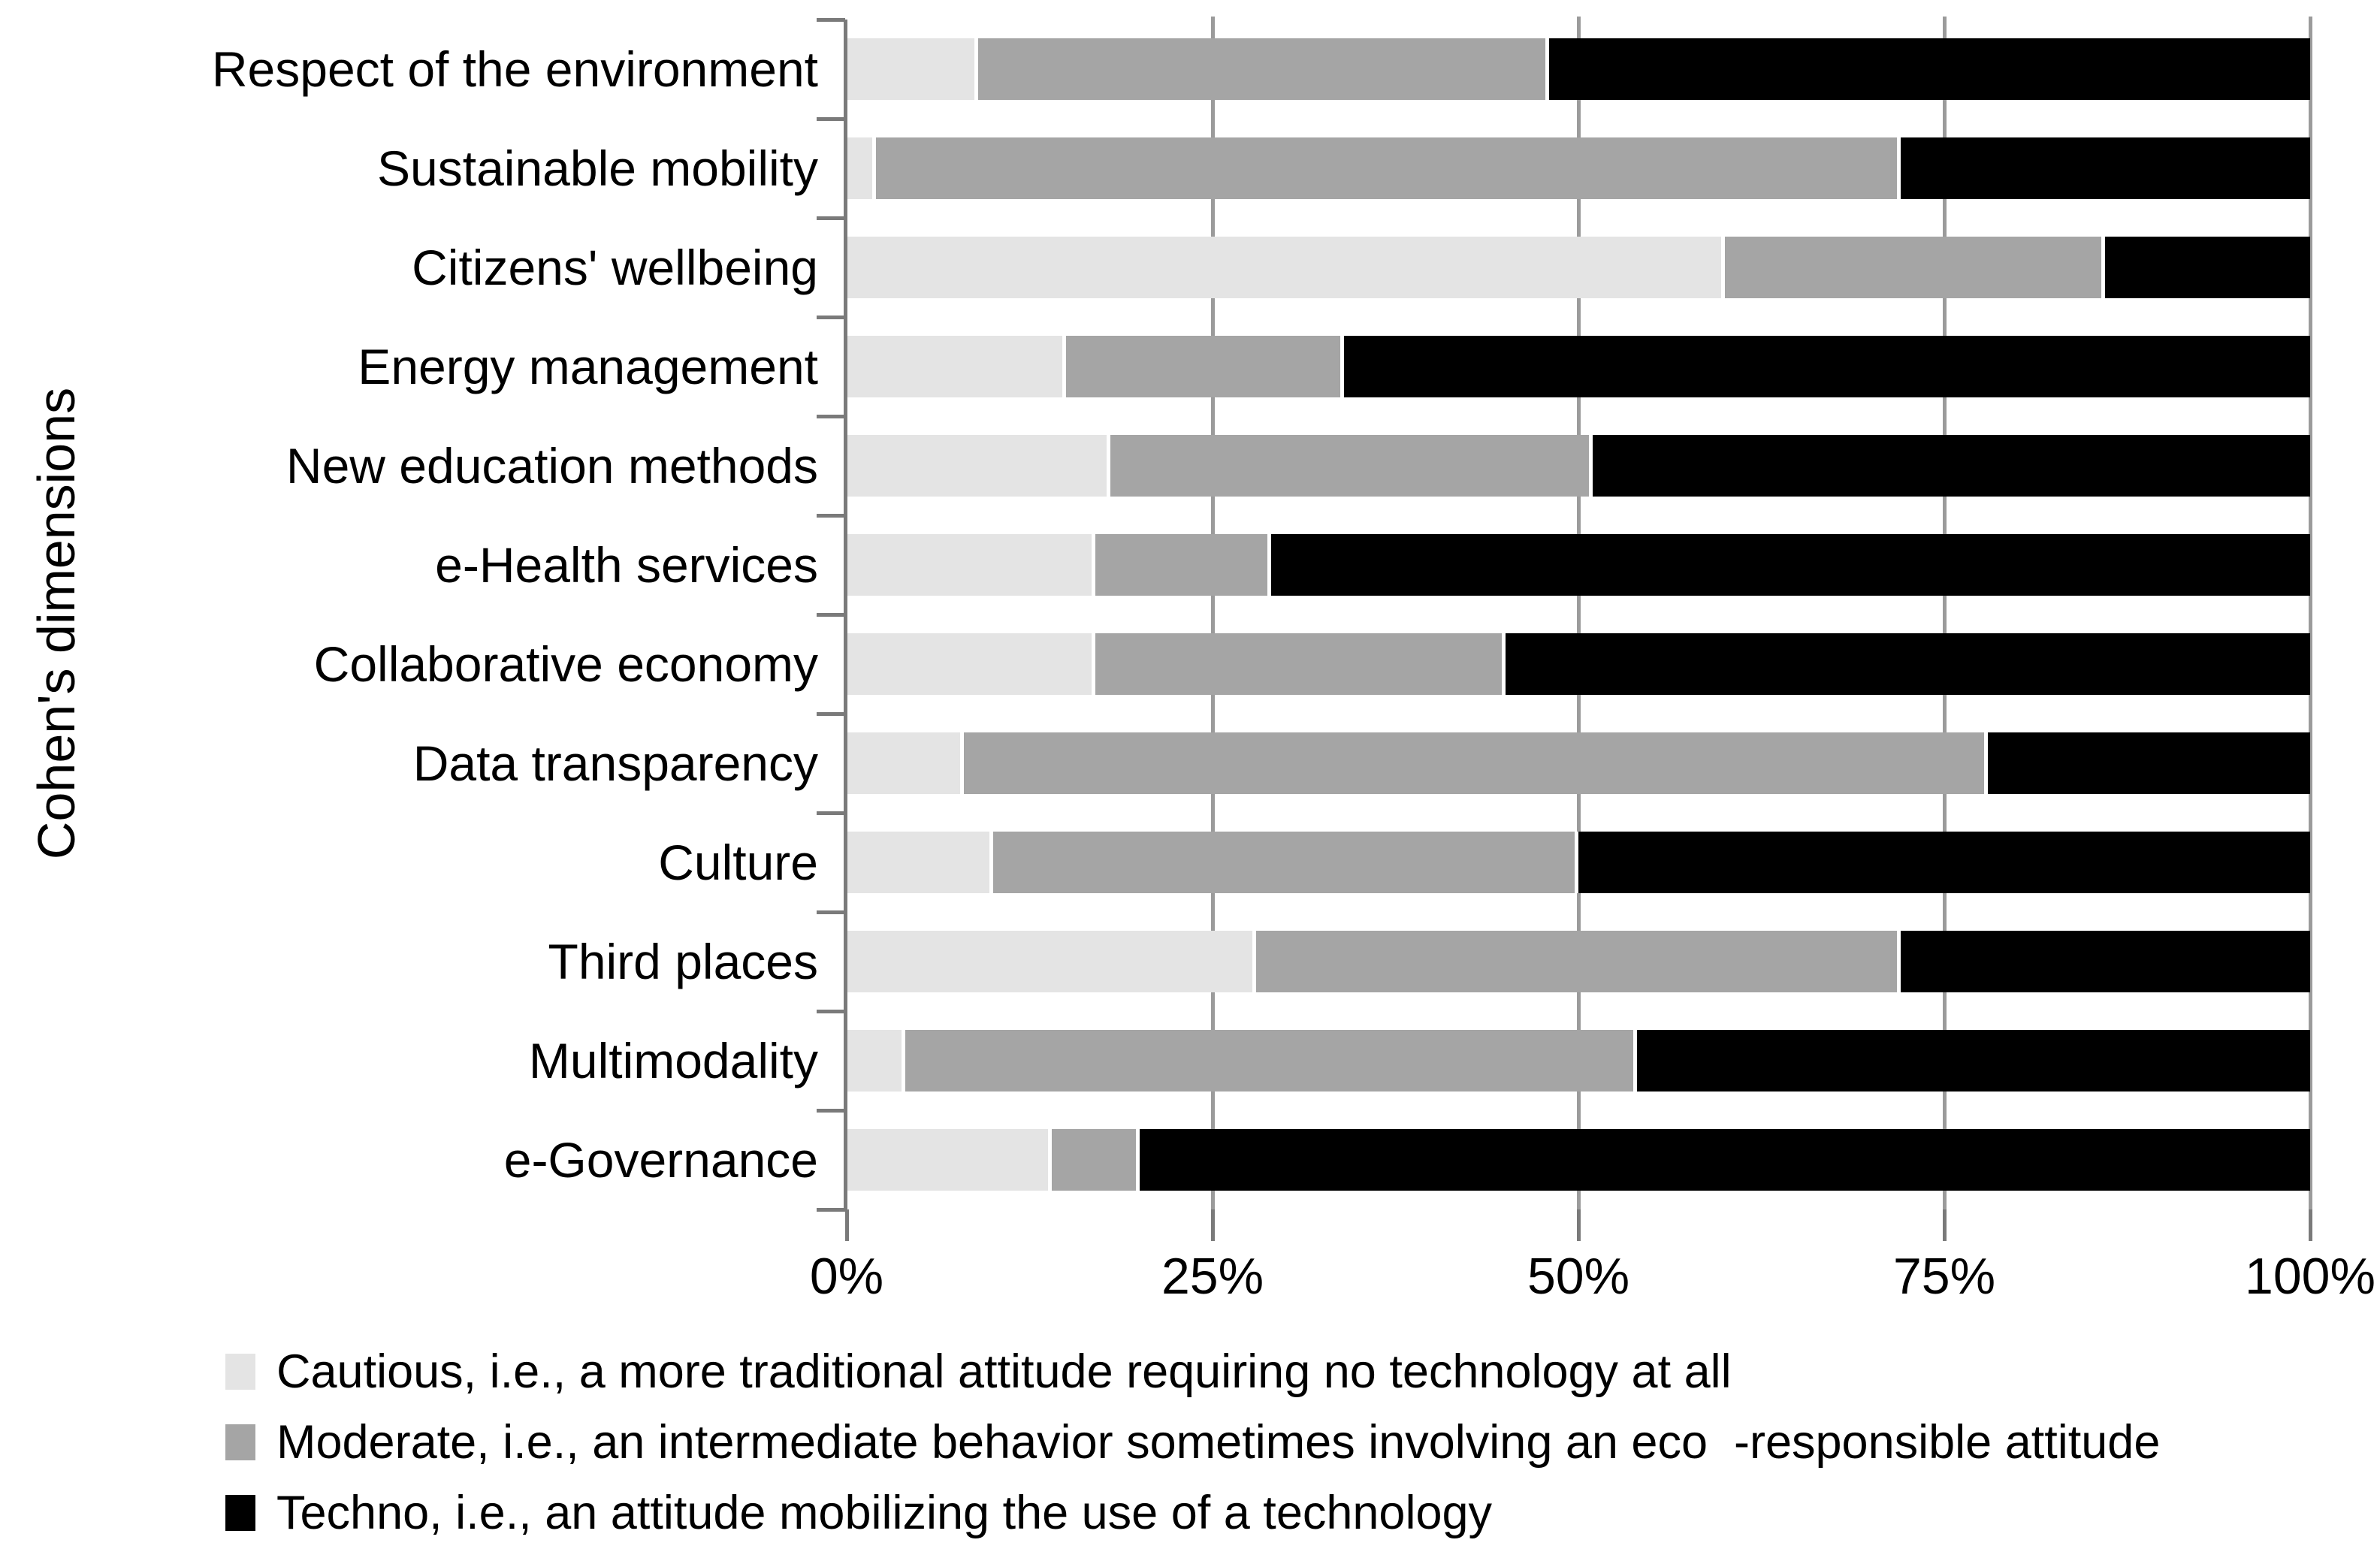  What do you see at coordinates (847, 1276) in the screenshot?
I see `x-axis-tick-label: 0%` at bounding box center [847, 1276].